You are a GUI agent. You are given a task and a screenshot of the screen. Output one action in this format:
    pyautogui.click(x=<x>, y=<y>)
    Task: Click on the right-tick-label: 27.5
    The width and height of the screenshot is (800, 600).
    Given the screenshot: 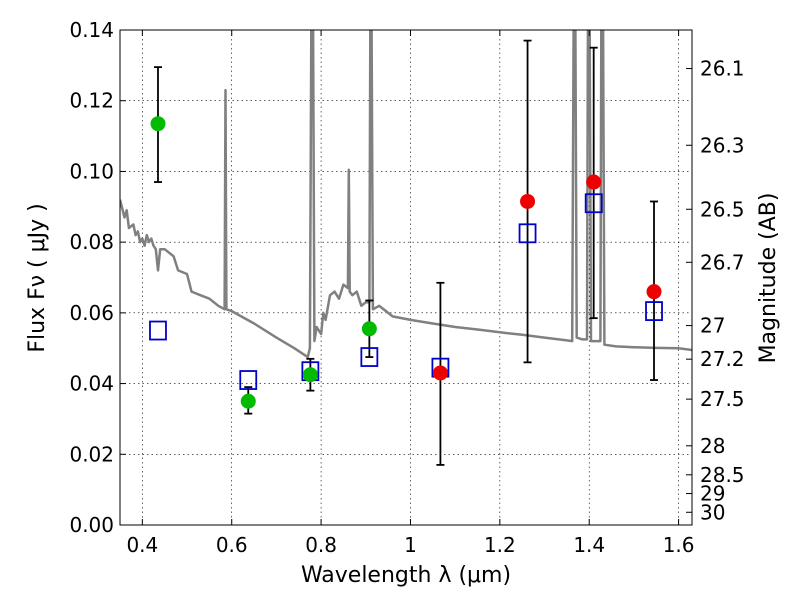 What is the action you would take?
    pyautogui.click(x=722, y=399)
    